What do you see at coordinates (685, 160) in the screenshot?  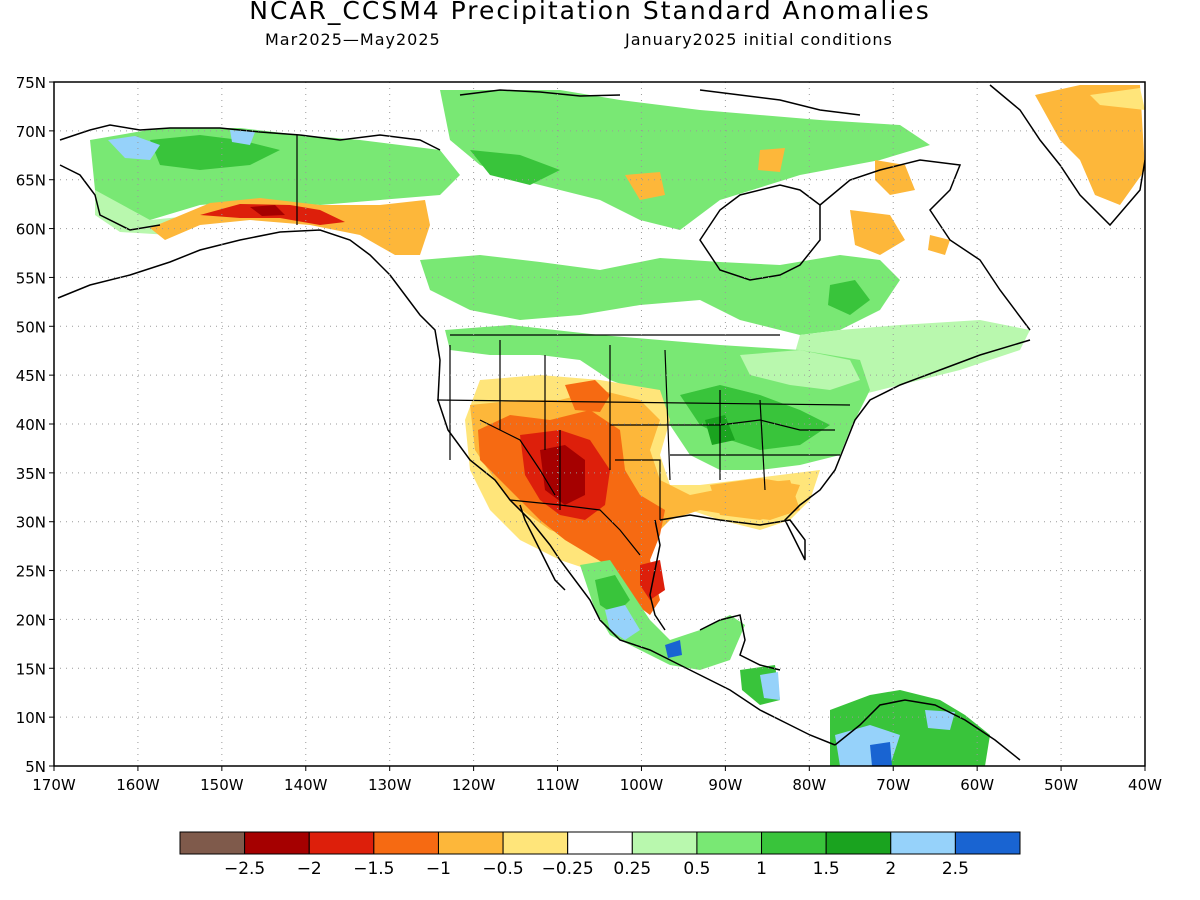 I see `canada-green-north` at bounding box center [685, 160].